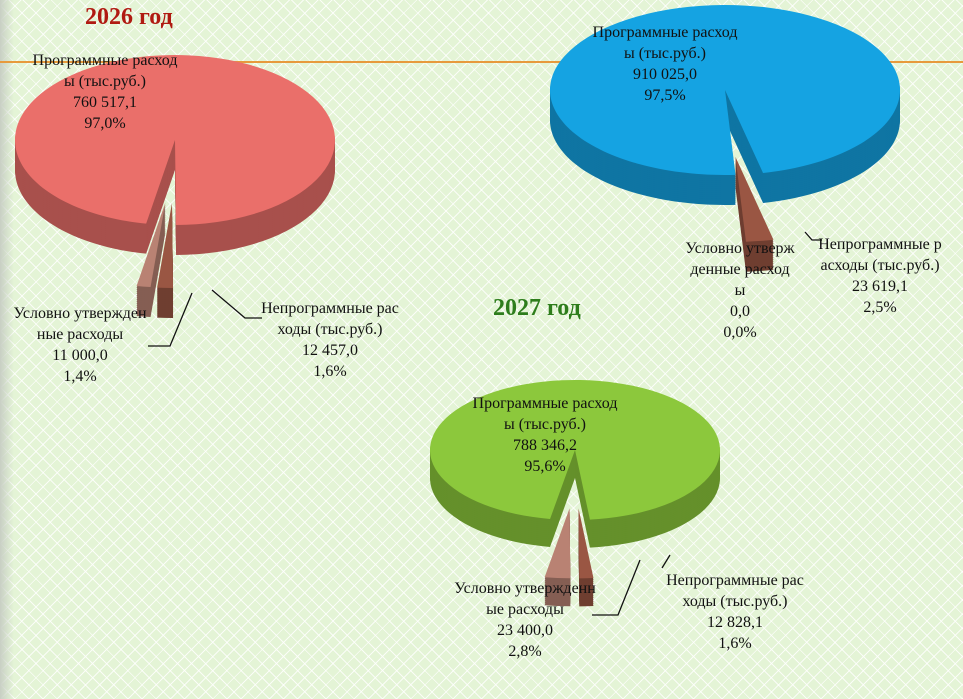  Describe the element at coordinates (80, 345) in the screenshot. I see `slice-label: Условно утвержденные расходы 11 000,0 1,4%` at that location.